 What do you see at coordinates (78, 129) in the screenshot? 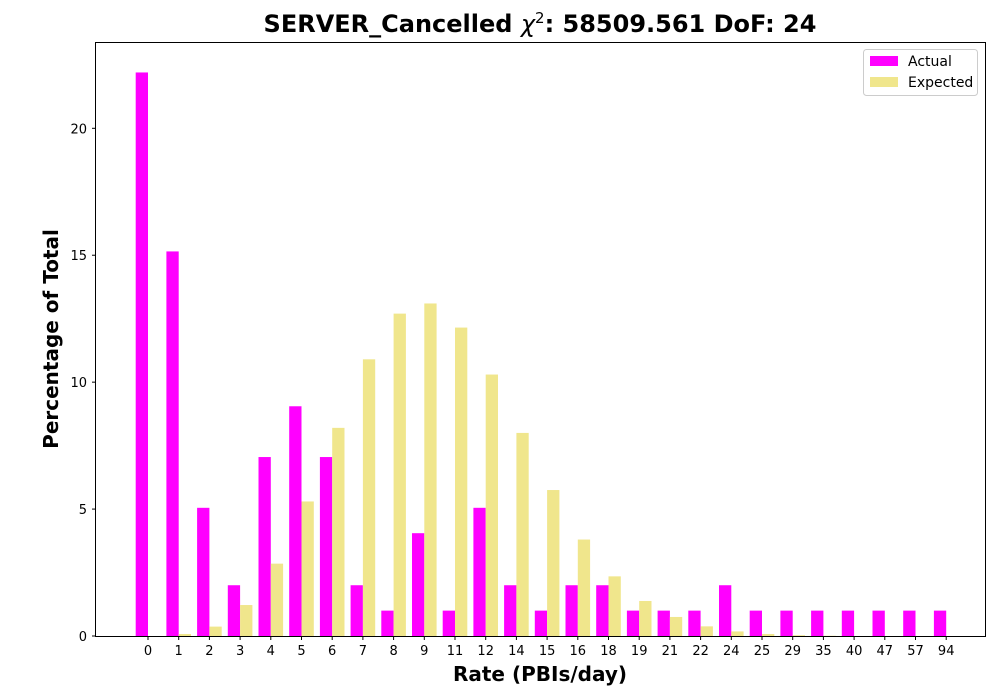
I see `y-tick-label: 20` at bounding box center [78, 129].